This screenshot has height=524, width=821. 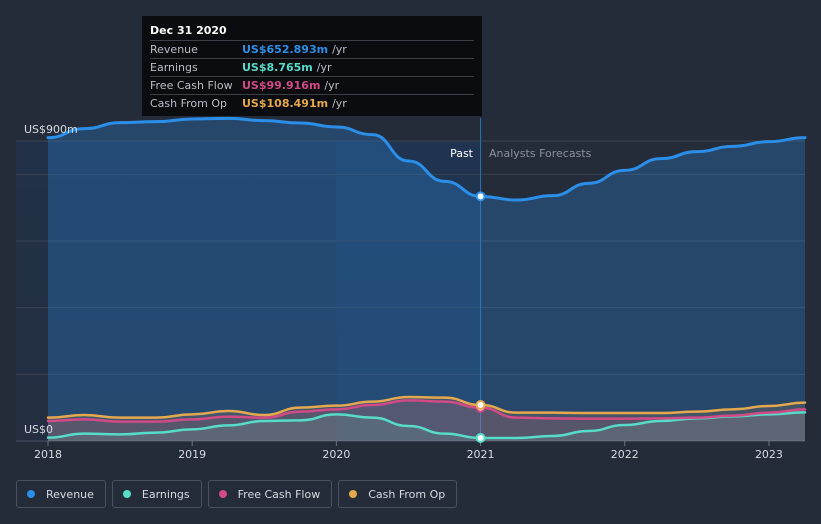 What do you see at coordinates (38, 429) in the screenshot?
I see `y-axis-bottom-label: US$0` at bounding box center [38, 429].